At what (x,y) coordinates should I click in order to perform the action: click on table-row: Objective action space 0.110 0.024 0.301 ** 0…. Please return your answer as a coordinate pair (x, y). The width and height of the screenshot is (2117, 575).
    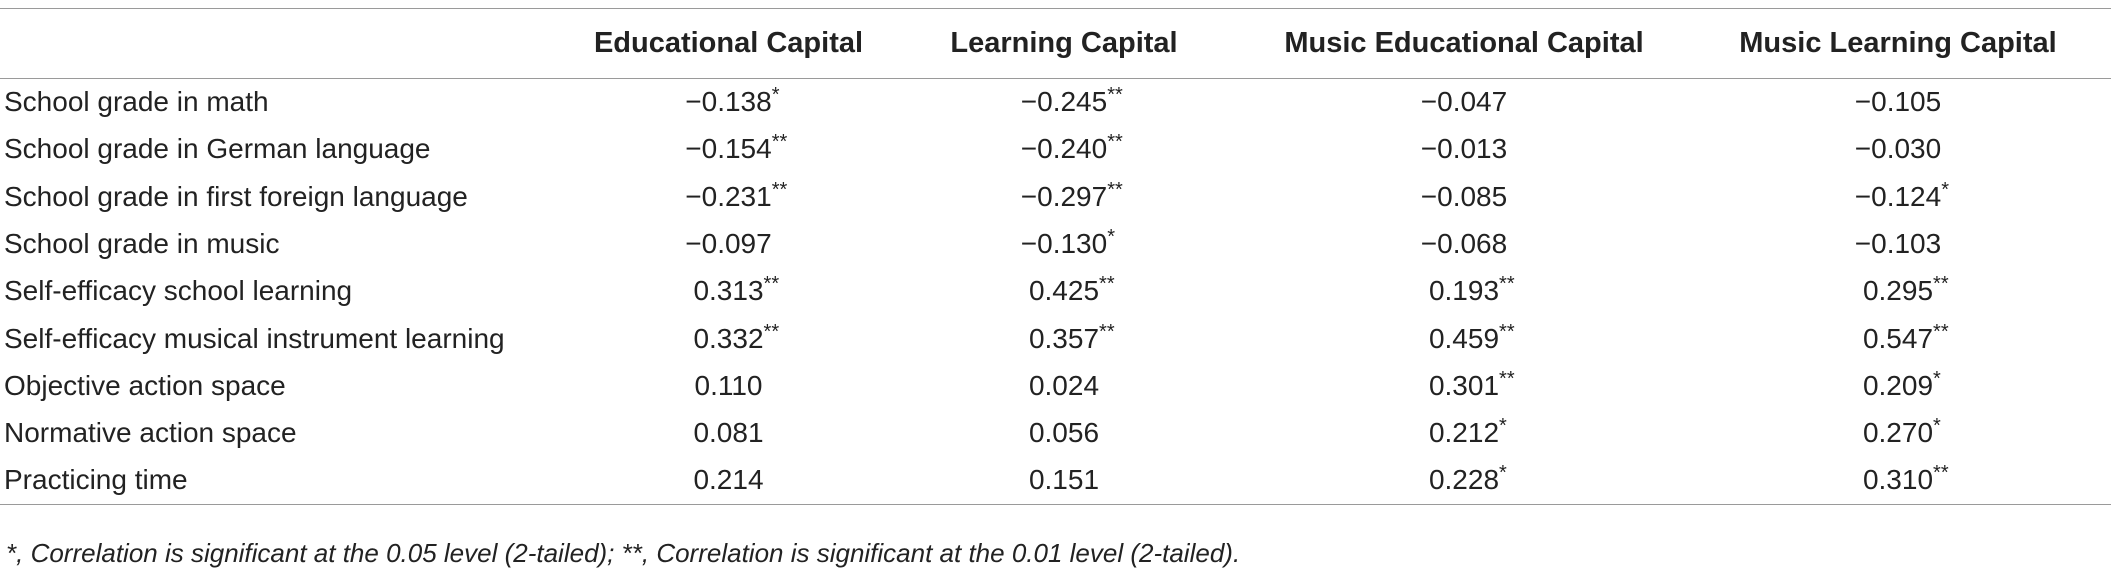
    Looking at the image, I should click on (1055, 385).